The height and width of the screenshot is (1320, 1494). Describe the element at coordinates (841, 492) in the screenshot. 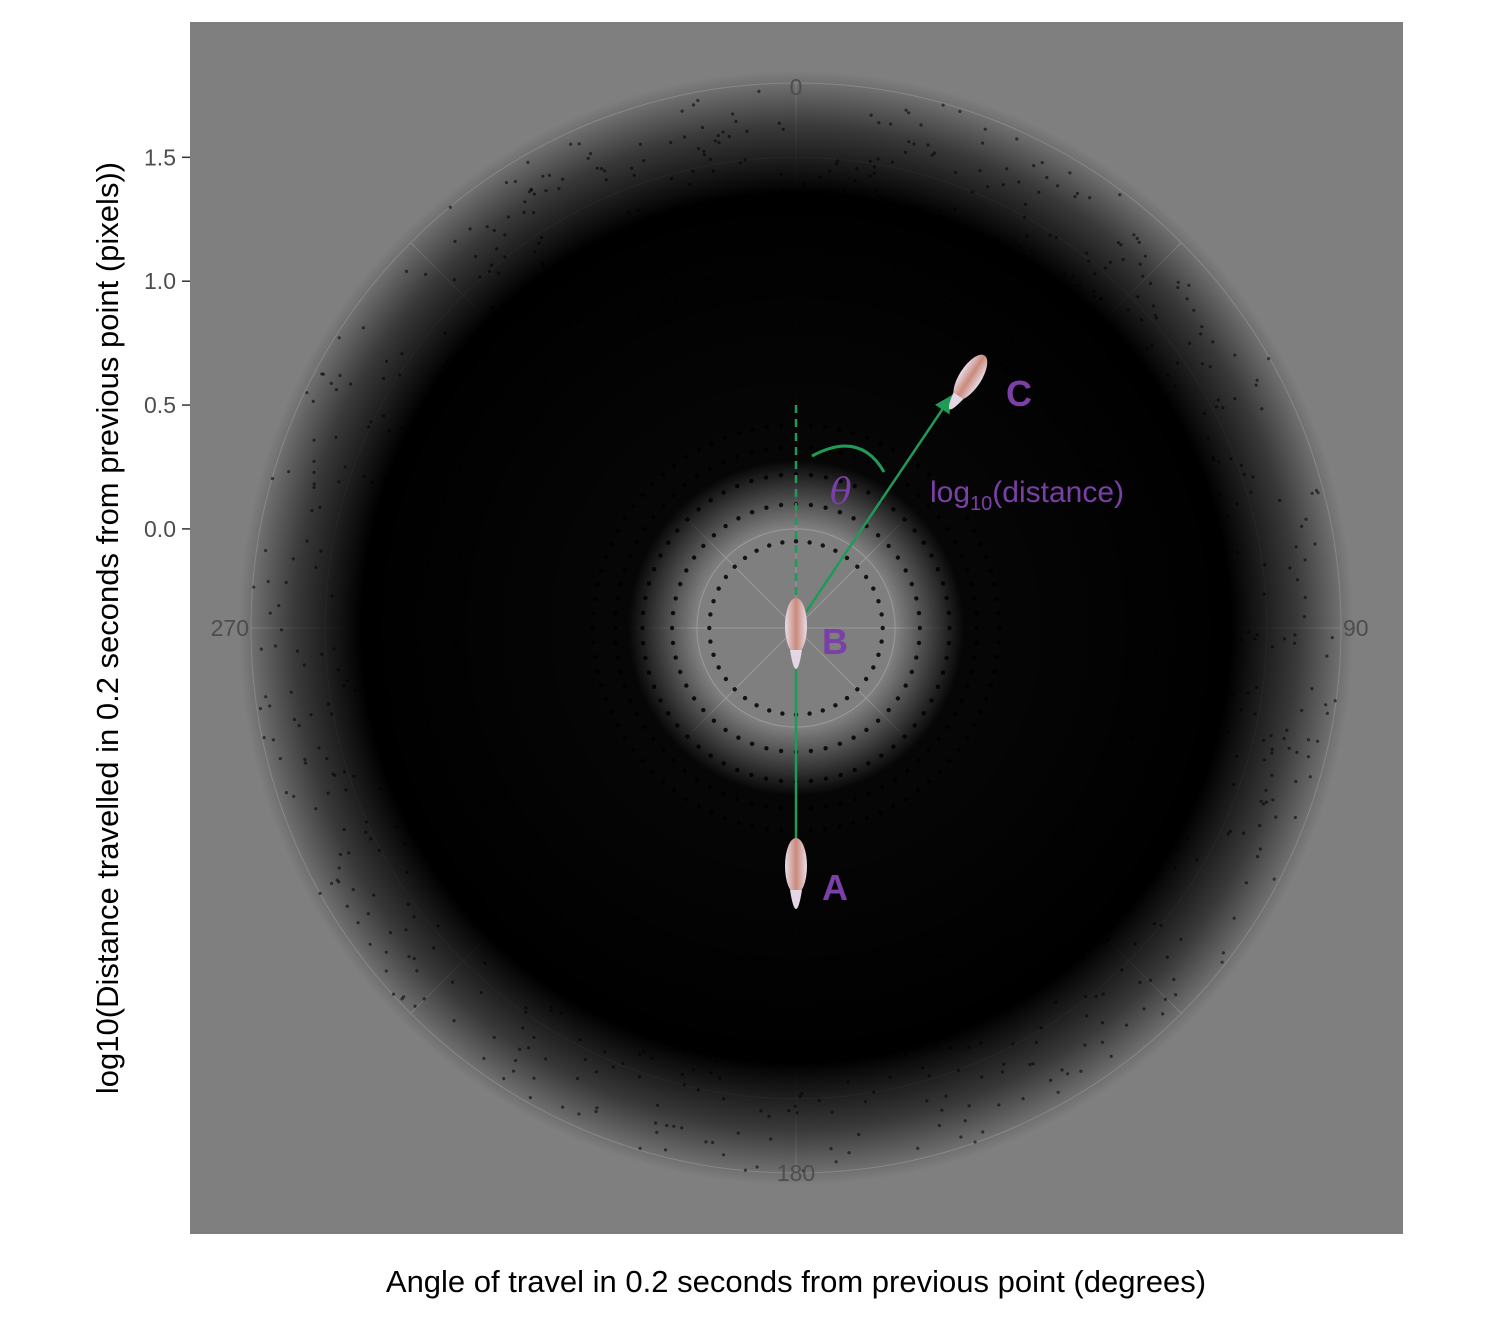

I see `label-theta: θ` at that location.